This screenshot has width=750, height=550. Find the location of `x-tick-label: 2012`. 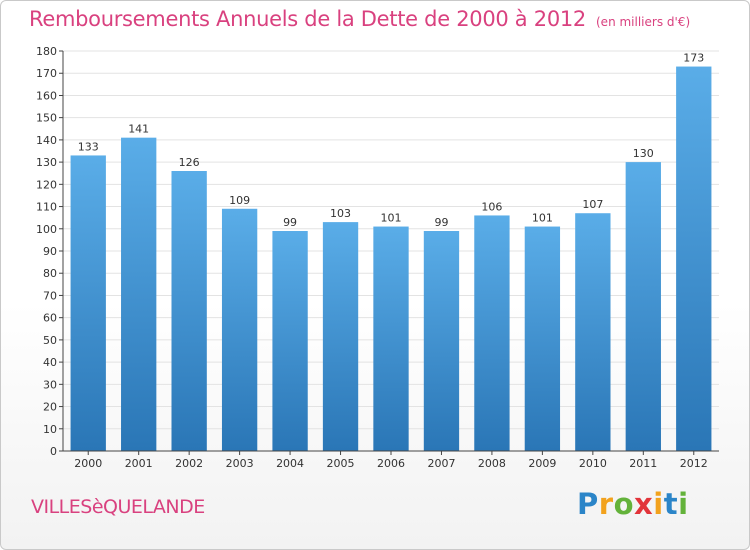

x-tick-label: 2012 is located at coordinates (694, 463).